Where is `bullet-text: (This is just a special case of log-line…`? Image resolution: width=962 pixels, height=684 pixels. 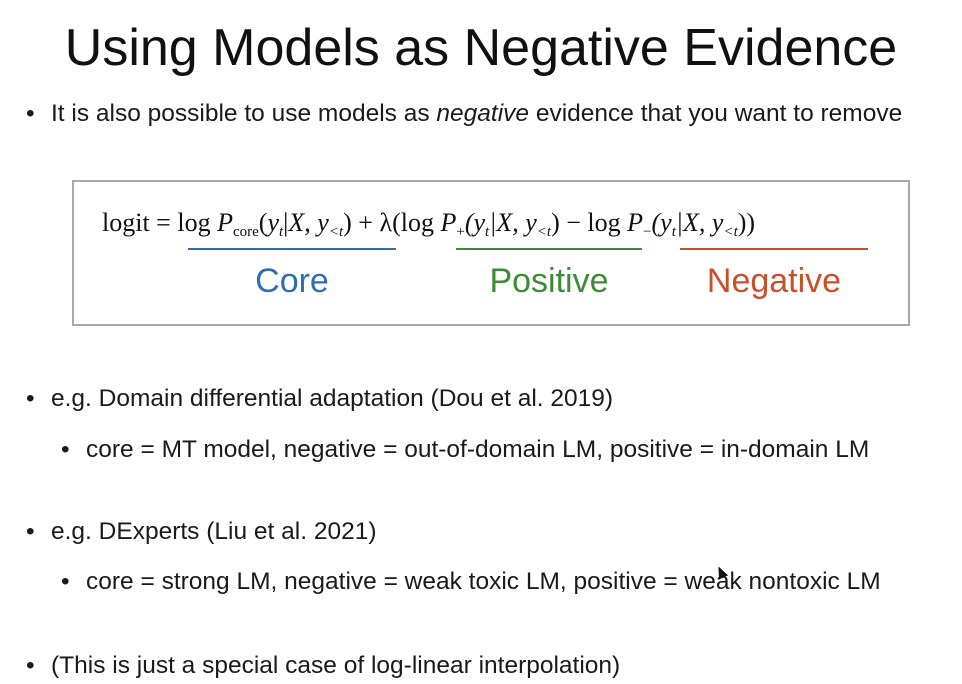
bullet-text: (This is just a special case of log-line… is located at coordinates (336, 665).